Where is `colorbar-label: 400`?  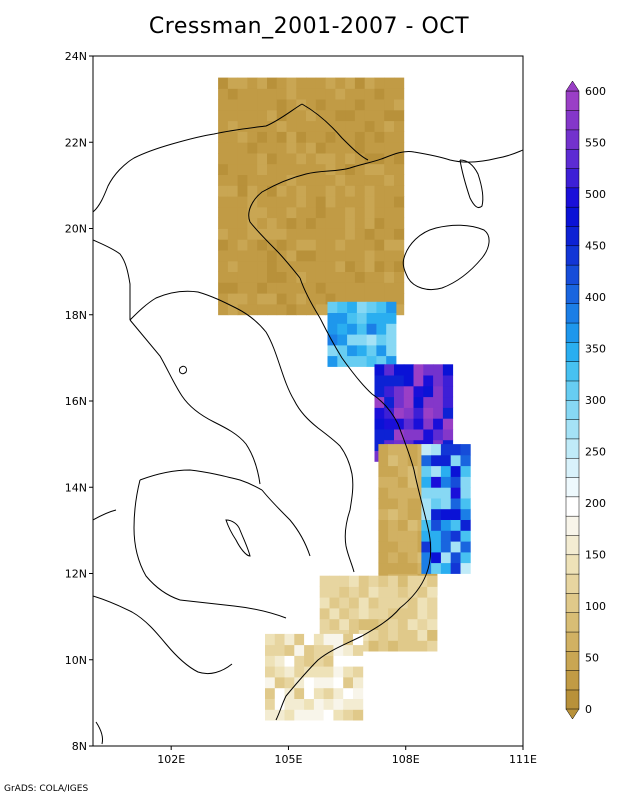 colorbar-label: 400 is located at coordinates (595, 297).